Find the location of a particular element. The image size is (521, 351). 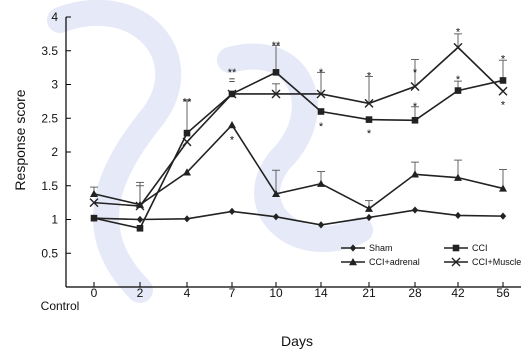

y-tick-label: 3 is located at coordinates (54, 85).